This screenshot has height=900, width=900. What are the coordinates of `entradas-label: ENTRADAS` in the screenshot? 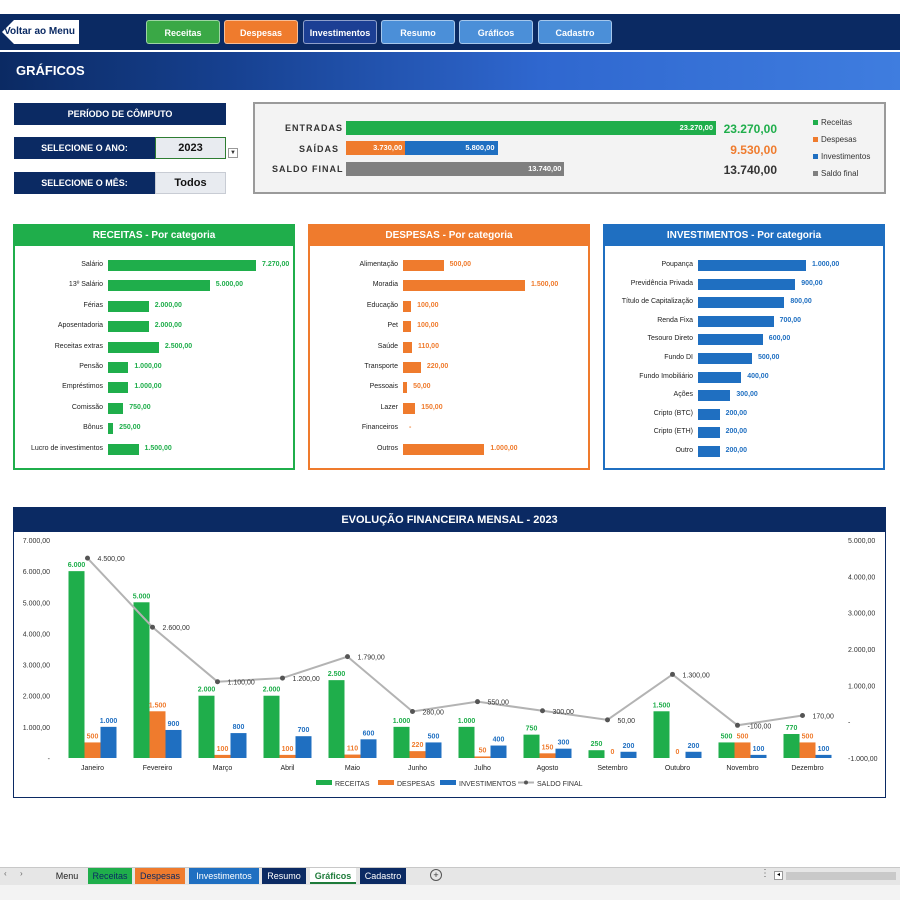 It's located at (314, 128).